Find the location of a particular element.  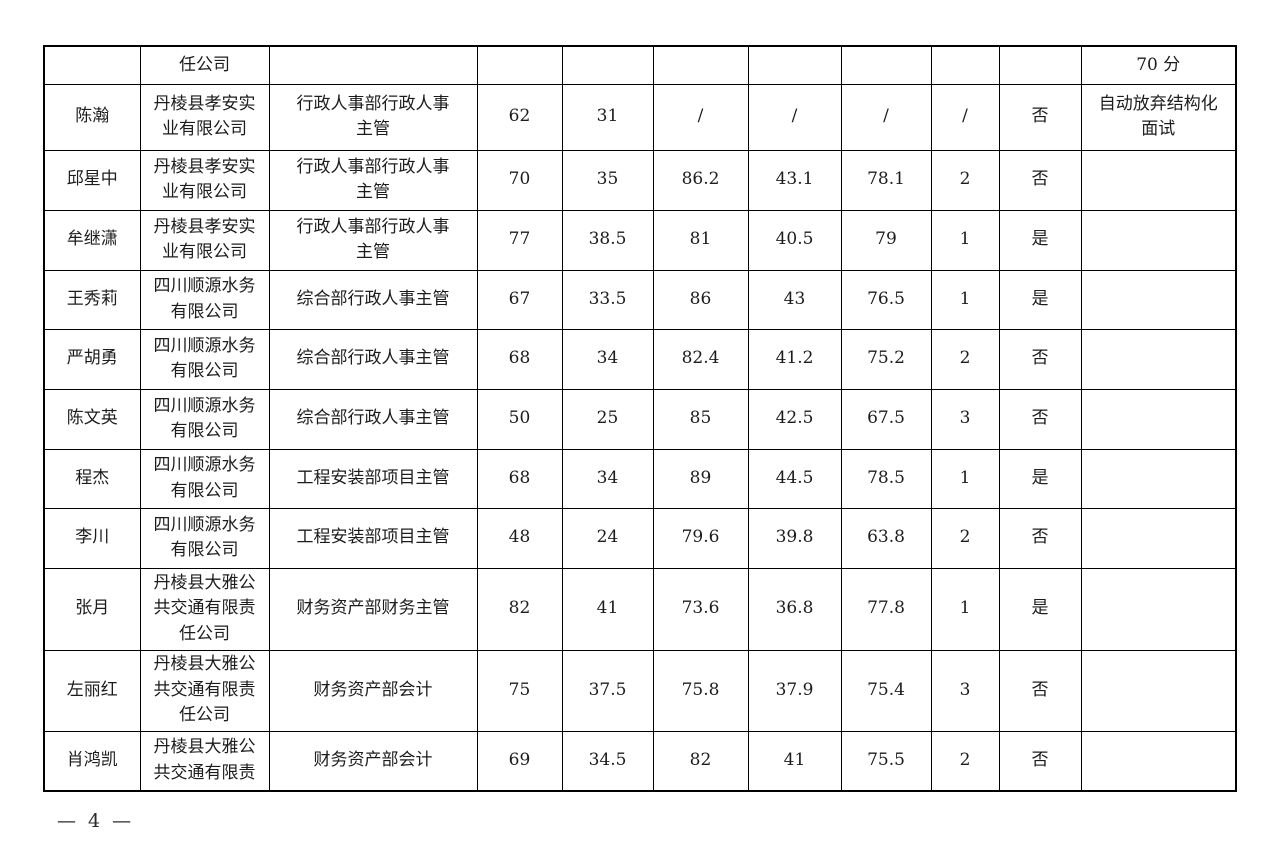

table-cell: 81 is located at coordinates (700, 240).